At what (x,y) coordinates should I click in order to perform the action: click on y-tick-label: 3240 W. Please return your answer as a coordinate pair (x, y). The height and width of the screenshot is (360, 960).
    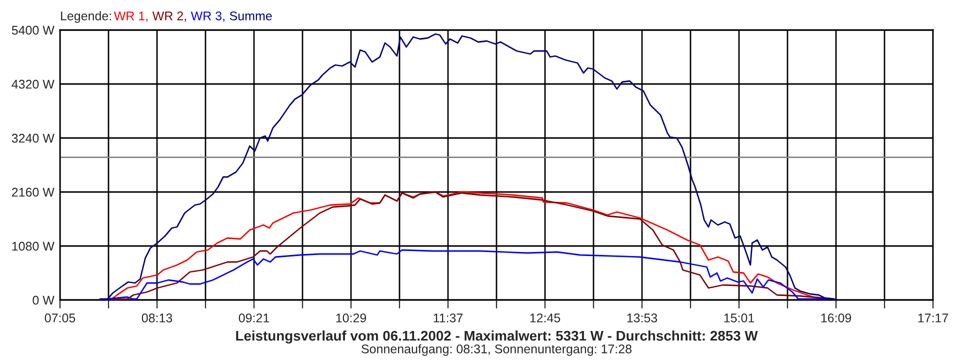
    Looking at the image, I should click on (33, 138).